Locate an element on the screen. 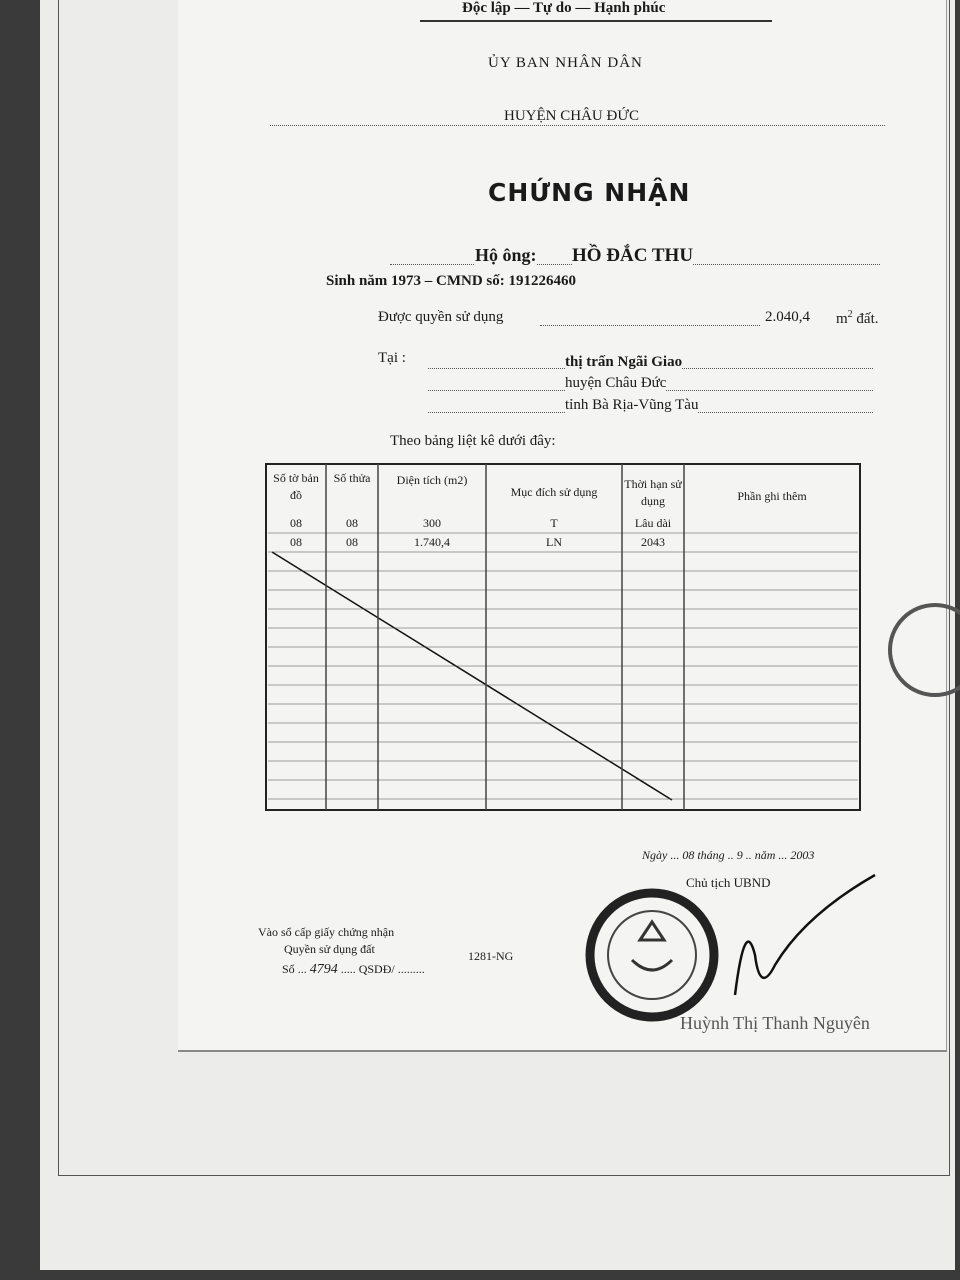 This screenshot has width=960, height=1280. registry-code: 1281-NG is located at coordinates (491, 956).